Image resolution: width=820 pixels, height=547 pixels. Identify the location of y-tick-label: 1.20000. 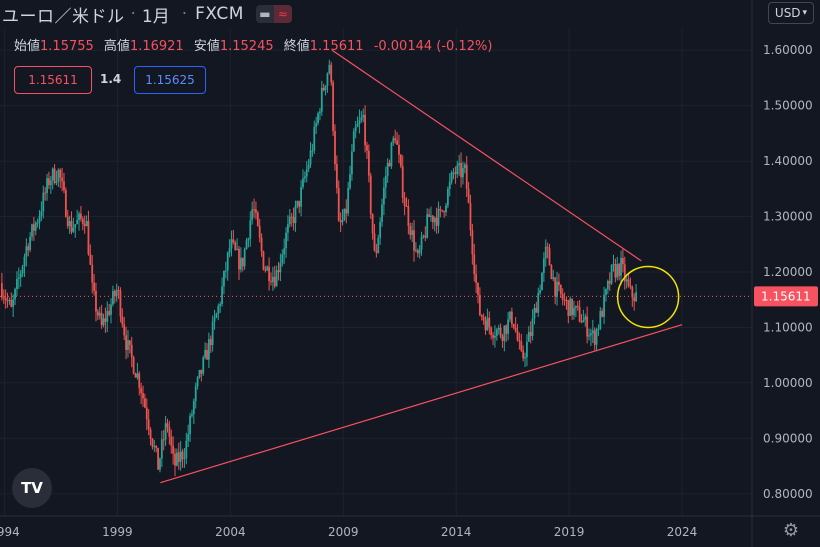
(788, 272).